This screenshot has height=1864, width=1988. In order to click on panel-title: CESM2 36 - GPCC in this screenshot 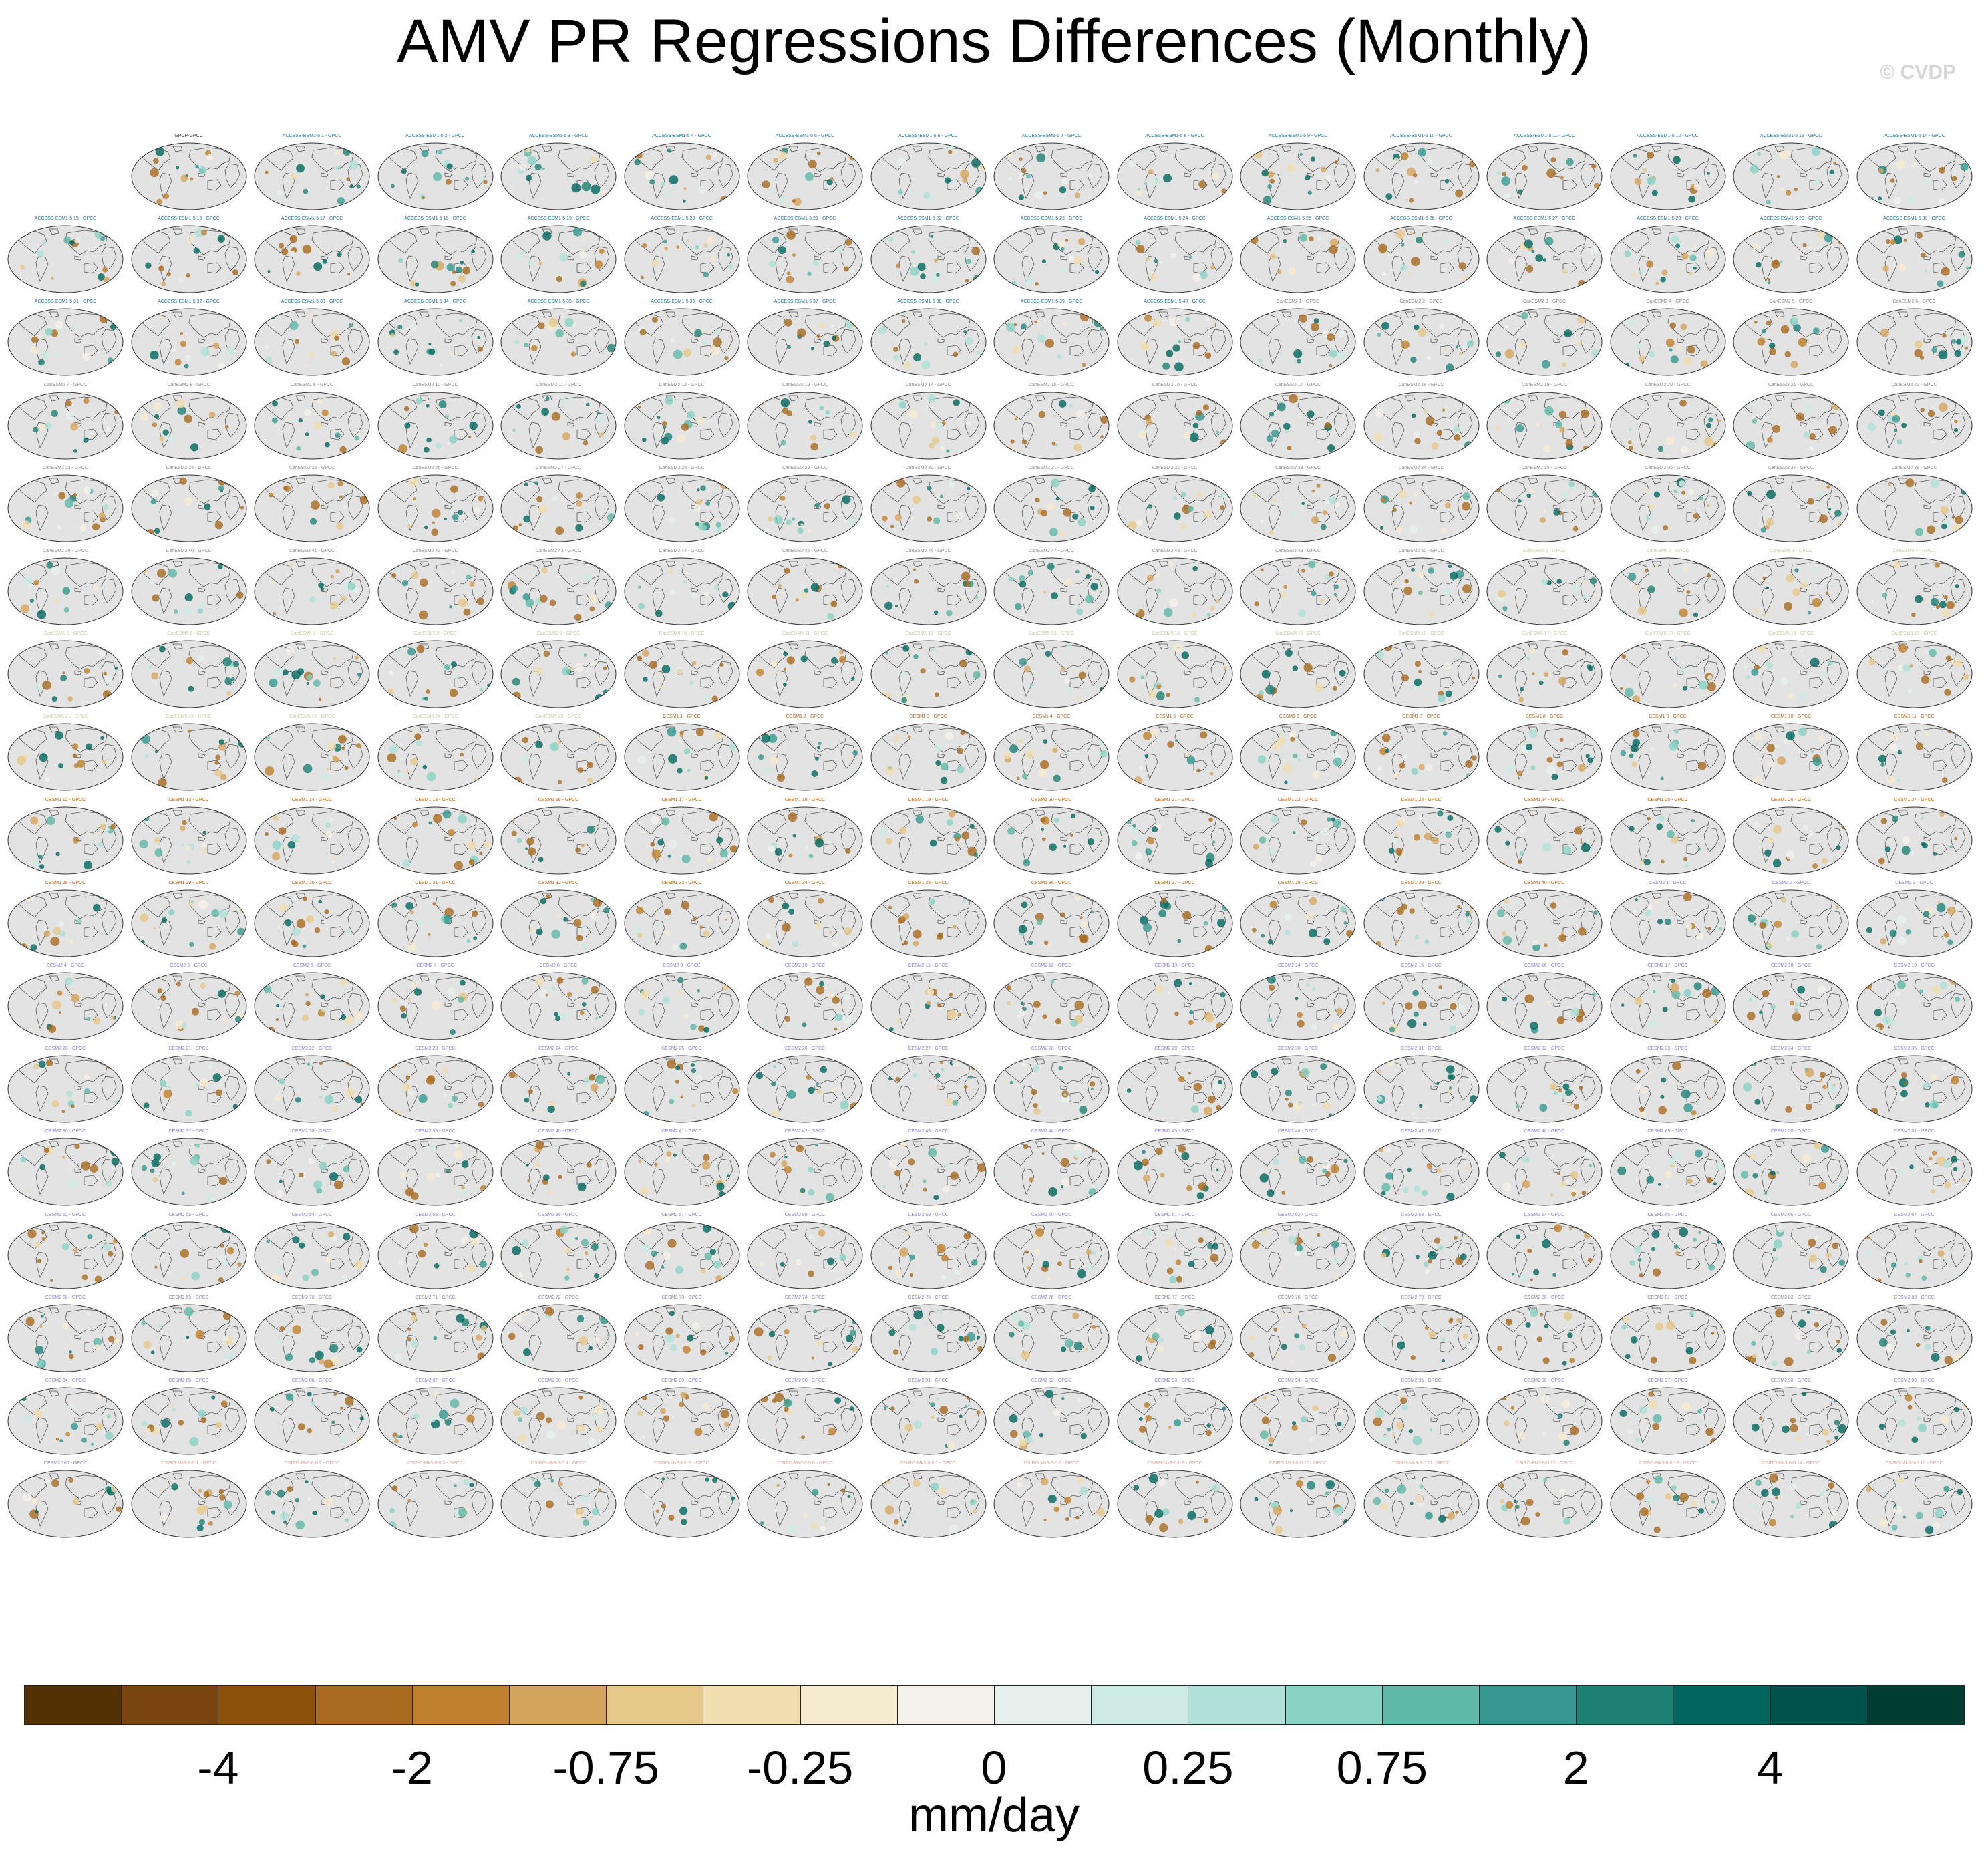, I will do `click(65, 1131)`.